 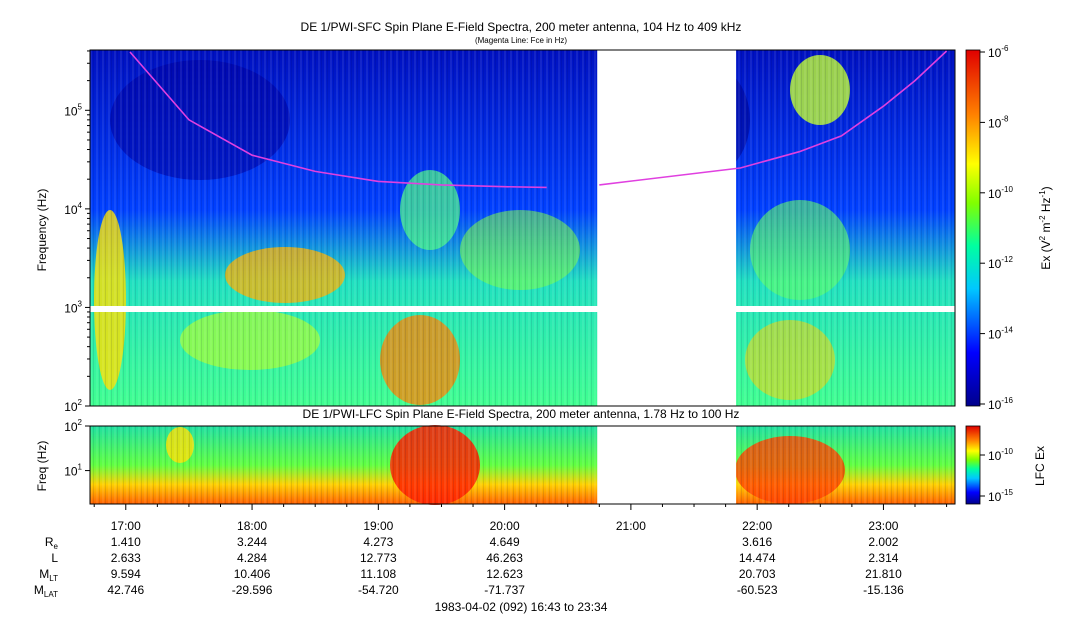 What do you see at coordinates (73, 307) in the screenshot?
I see `sfc-y-tick-label: 10³` at bounding box center [73, 307].